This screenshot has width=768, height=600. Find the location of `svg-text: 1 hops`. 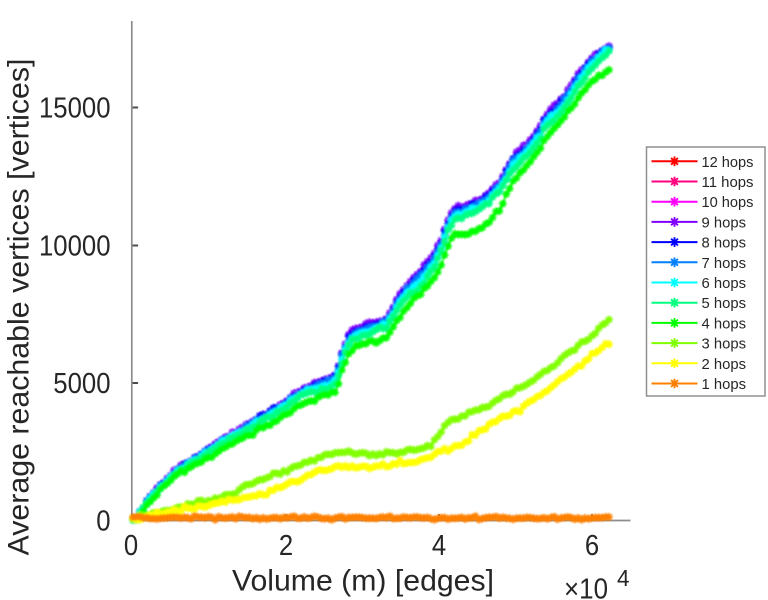

svg-text: 1 hops is located at coordinates (724, 384).